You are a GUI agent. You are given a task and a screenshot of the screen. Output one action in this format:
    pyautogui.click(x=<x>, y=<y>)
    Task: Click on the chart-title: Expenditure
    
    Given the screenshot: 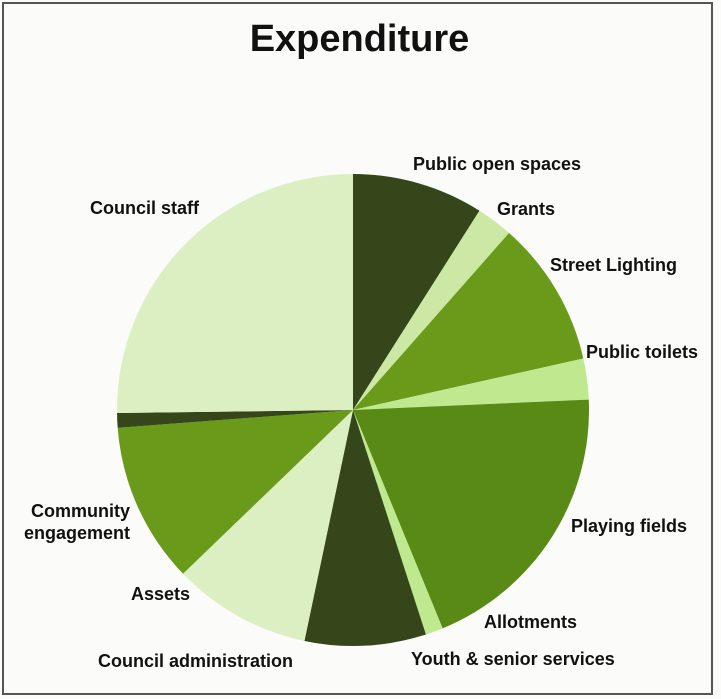 What is the action you would take?
    pyautogui.click(x=359, y=39)
    